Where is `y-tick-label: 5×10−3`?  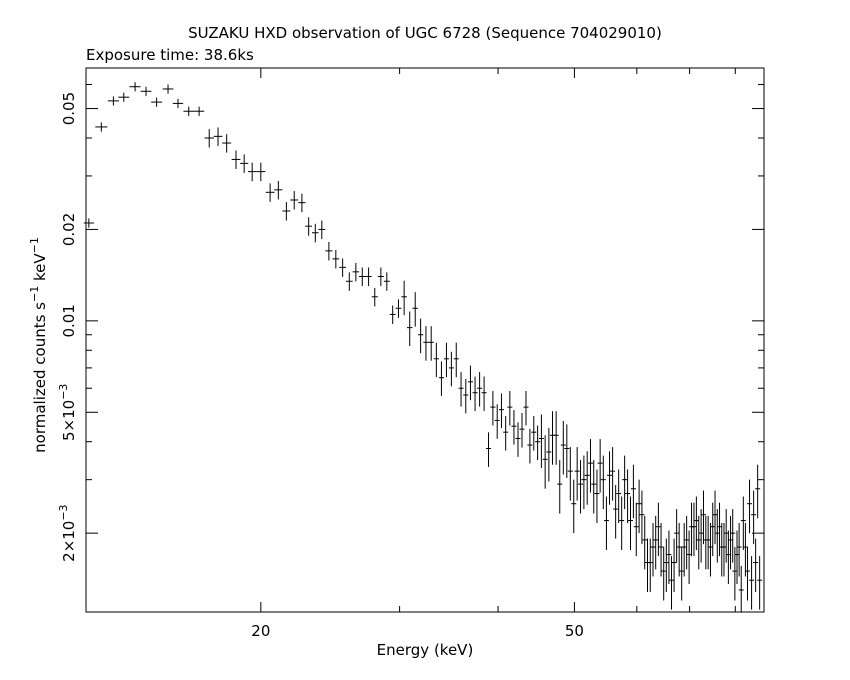 y-tick-label: 5×10−3 is located at coordinates (67, 412).